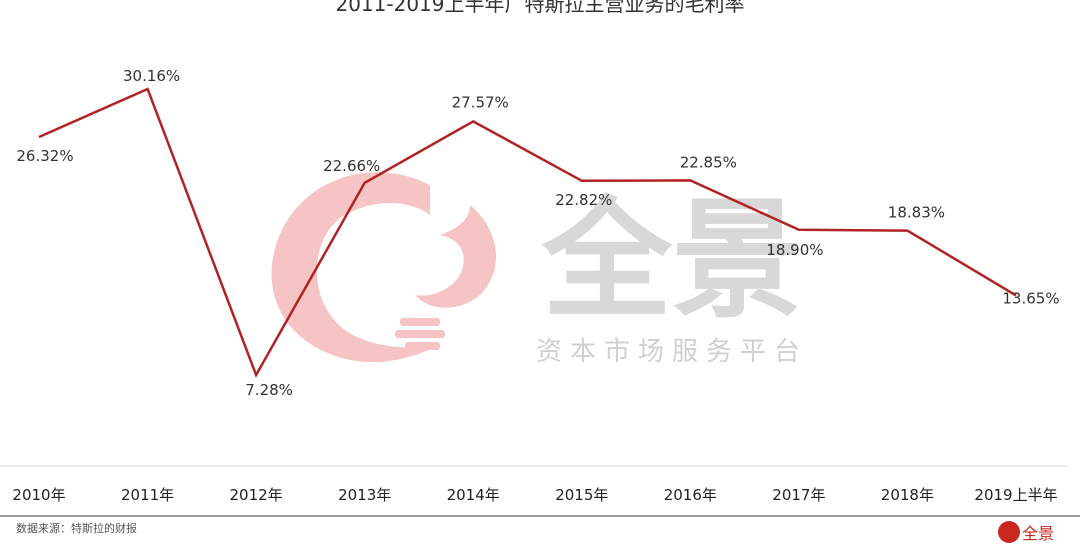 The image size is (1080, 544). I want to click on corner-logo-icon, so click(1009, 532).